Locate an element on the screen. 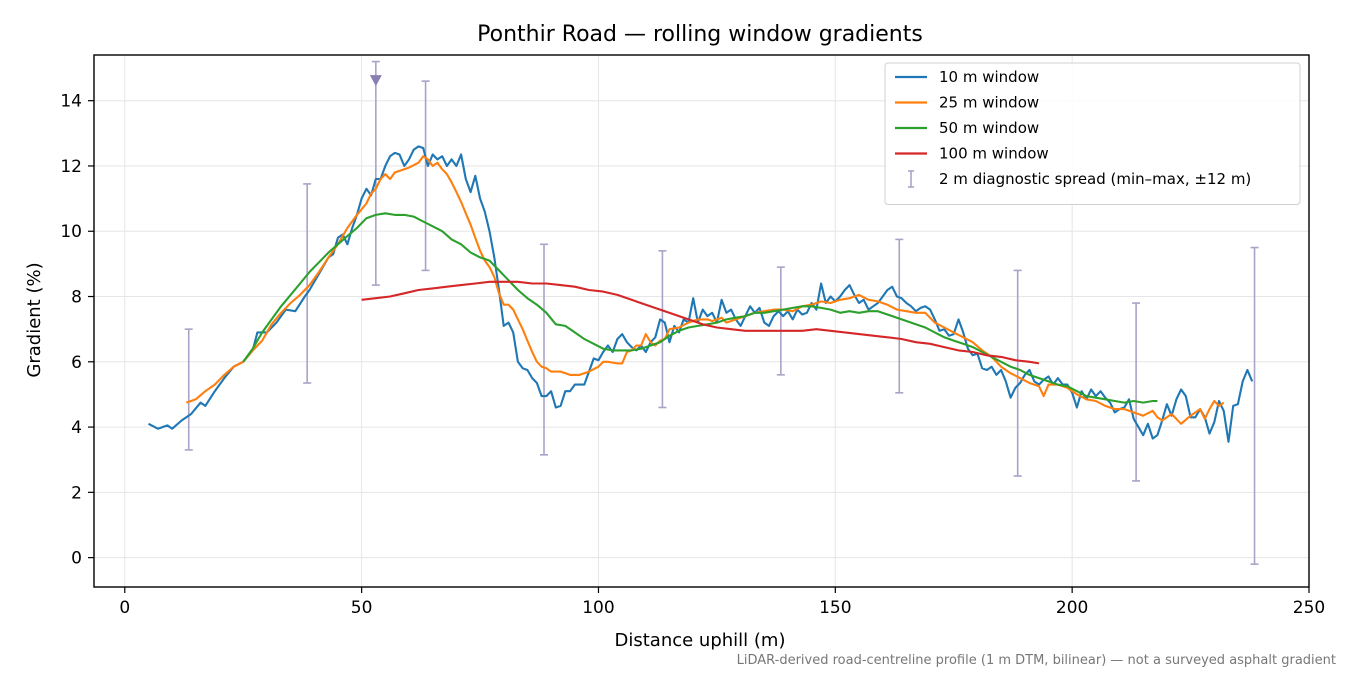  legend-label: 10 m window is located at coordinates (989, 77).